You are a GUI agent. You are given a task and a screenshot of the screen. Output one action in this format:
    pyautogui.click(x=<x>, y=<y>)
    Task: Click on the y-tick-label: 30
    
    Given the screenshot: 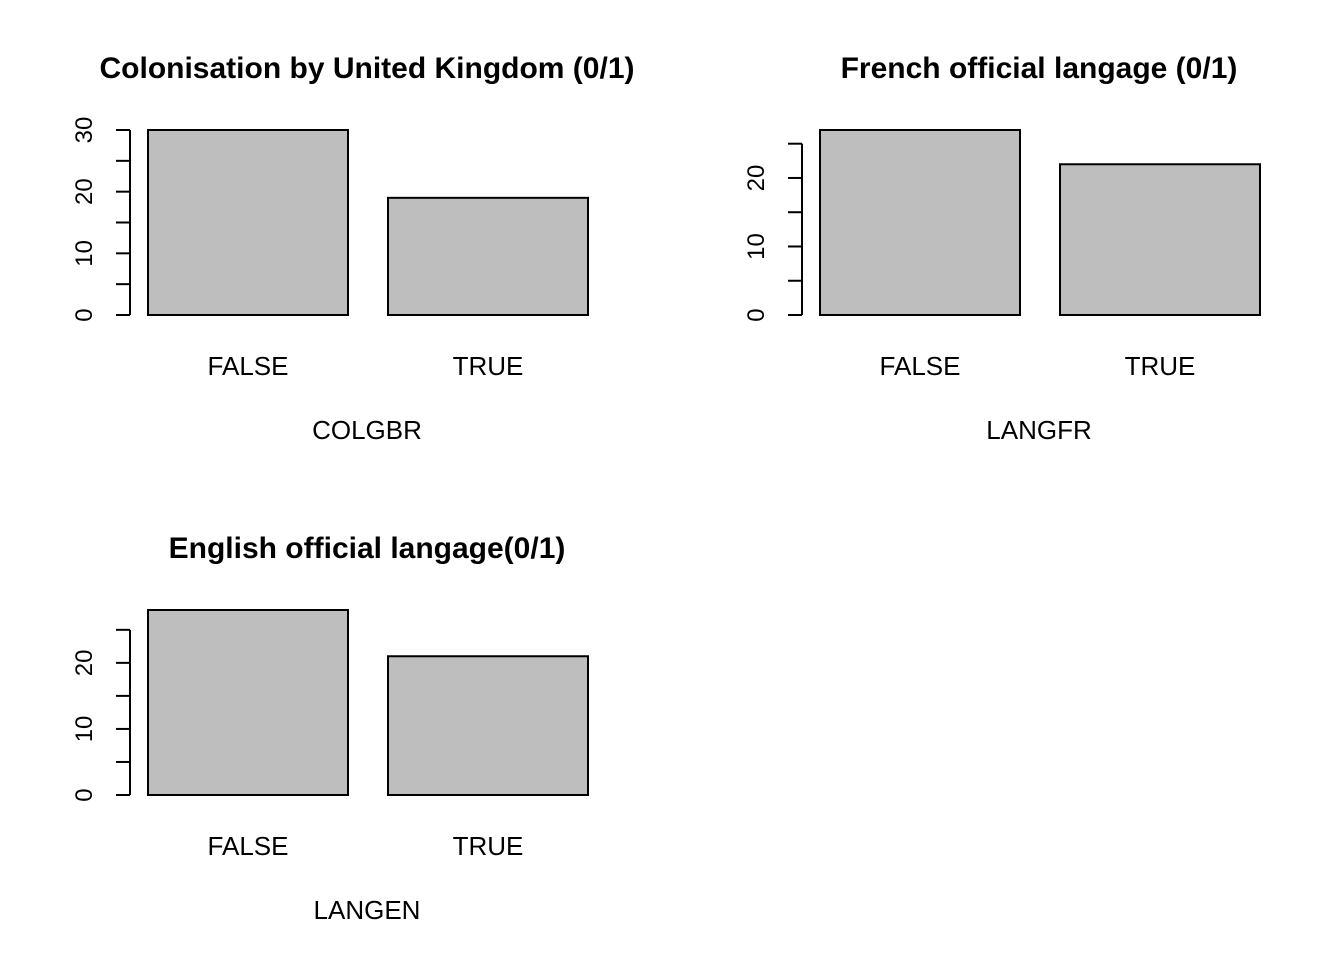 What is the action you would take?
    pyautogui.click(x=84, y=130)
    